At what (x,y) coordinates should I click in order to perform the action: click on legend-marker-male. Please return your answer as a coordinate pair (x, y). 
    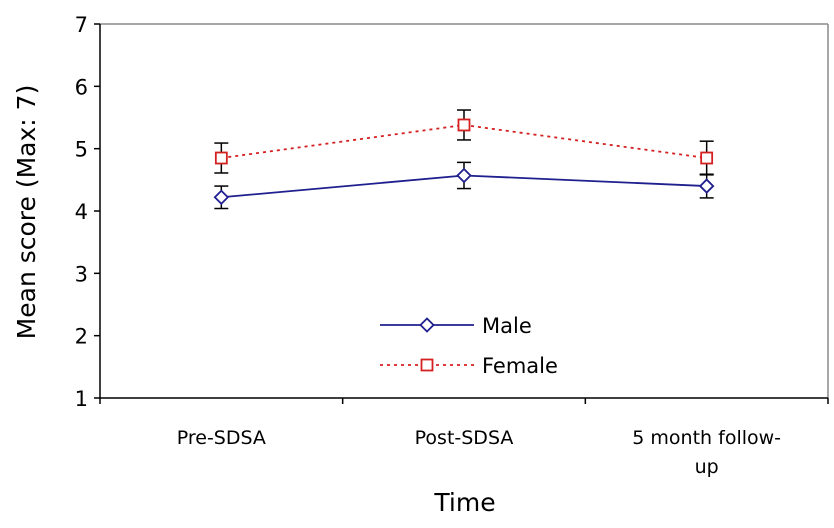
    Looking at the image, I should click on (427, 325).